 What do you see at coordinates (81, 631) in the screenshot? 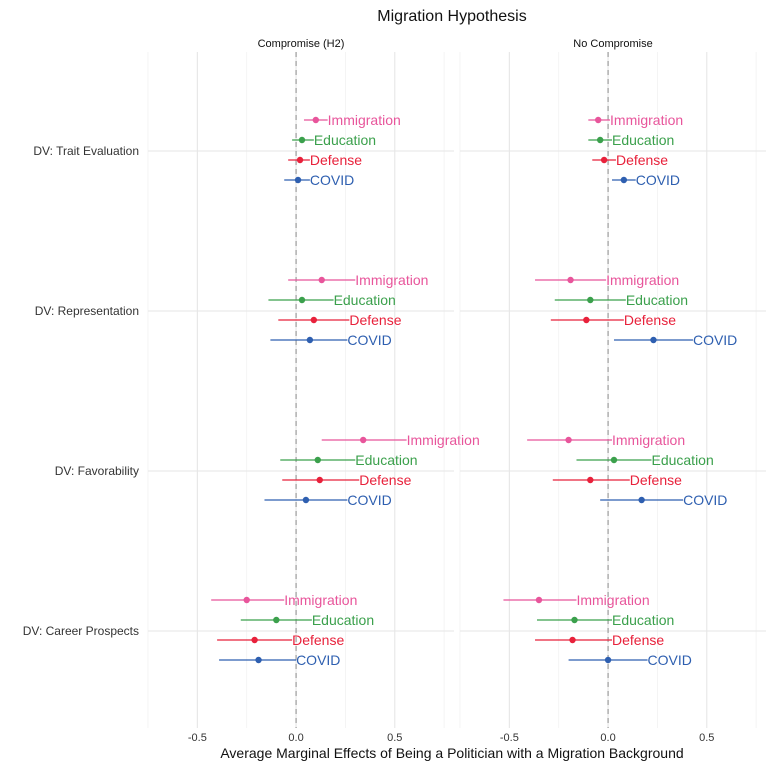
I see `y-tick-label-dv-career-prospects: DV: Career Prospects` at bounding box center [81, 631].